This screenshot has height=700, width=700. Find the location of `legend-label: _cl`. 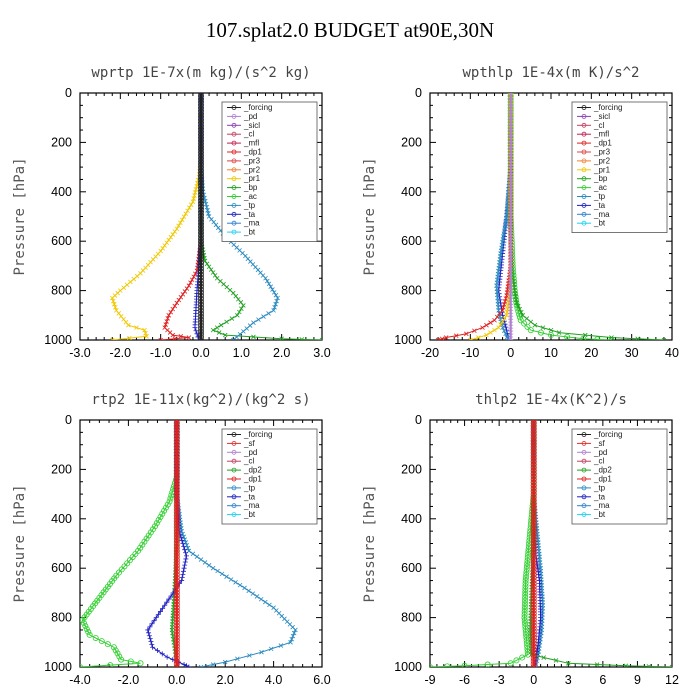

legend-label: _cl is located at coordinates (248, 461).